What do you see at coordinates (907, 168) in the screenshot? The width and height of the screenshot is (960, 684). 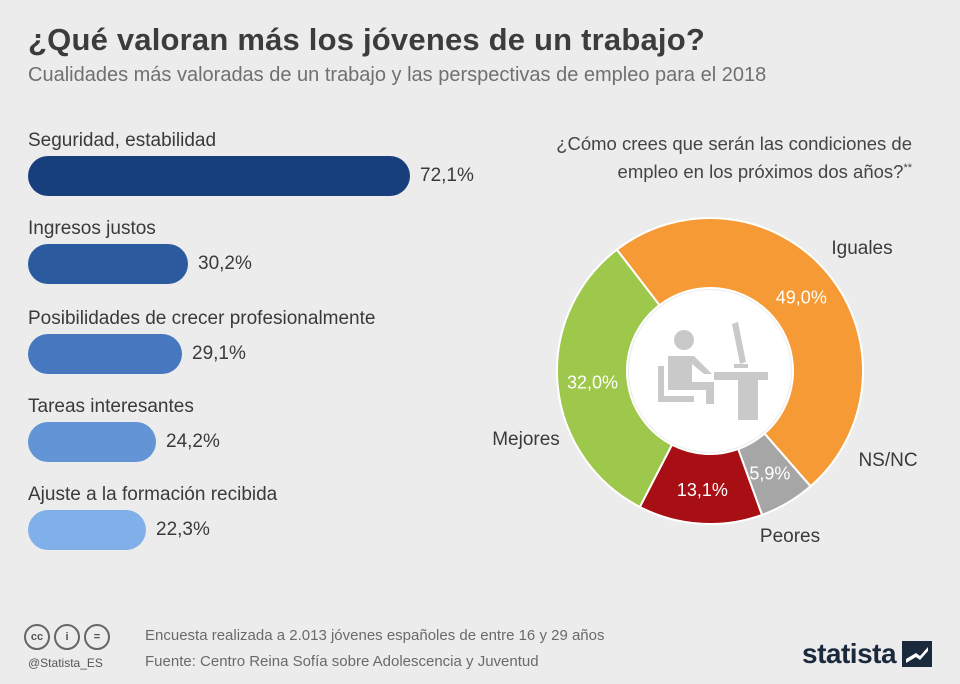 I see `donut-question-marker: **` at bounding box center [907, 168].